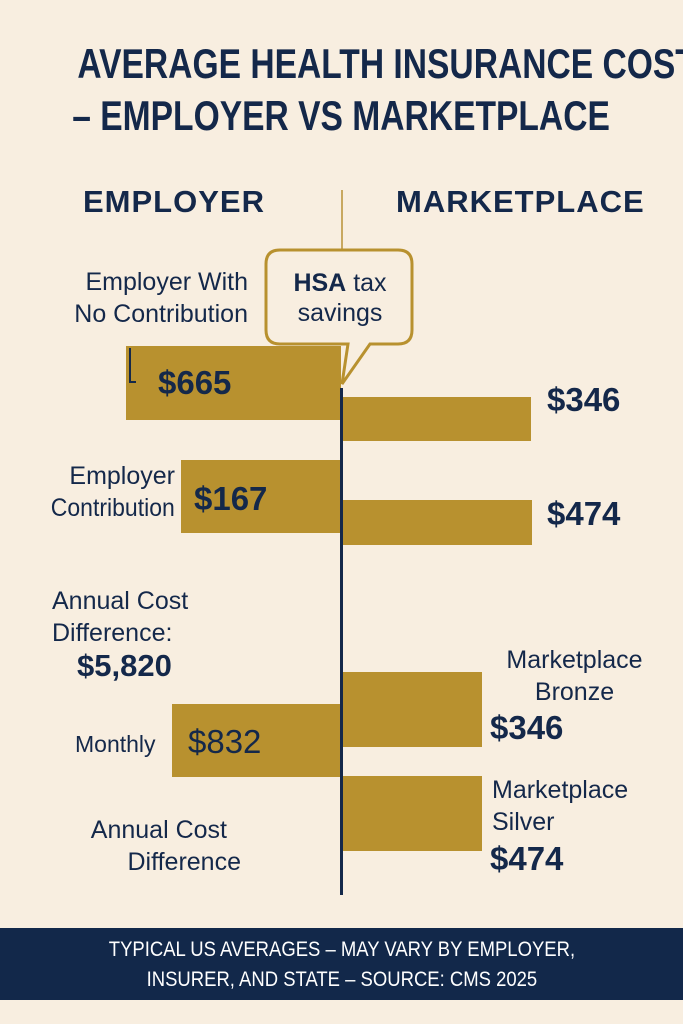  What do you see at coordinates (320, 283) in the screenshot?
I see `callout-bold: HSA` at bounding box center [320, 283].